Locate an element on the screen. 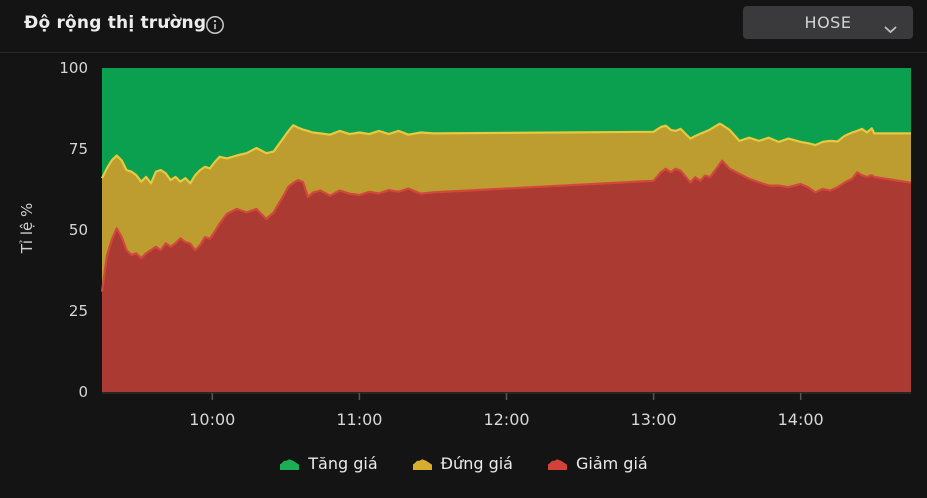 Image resolution: width=927 pixels, height=498 pixels. y-axis-tick-label: 25 is located at coordinates (78, 311).